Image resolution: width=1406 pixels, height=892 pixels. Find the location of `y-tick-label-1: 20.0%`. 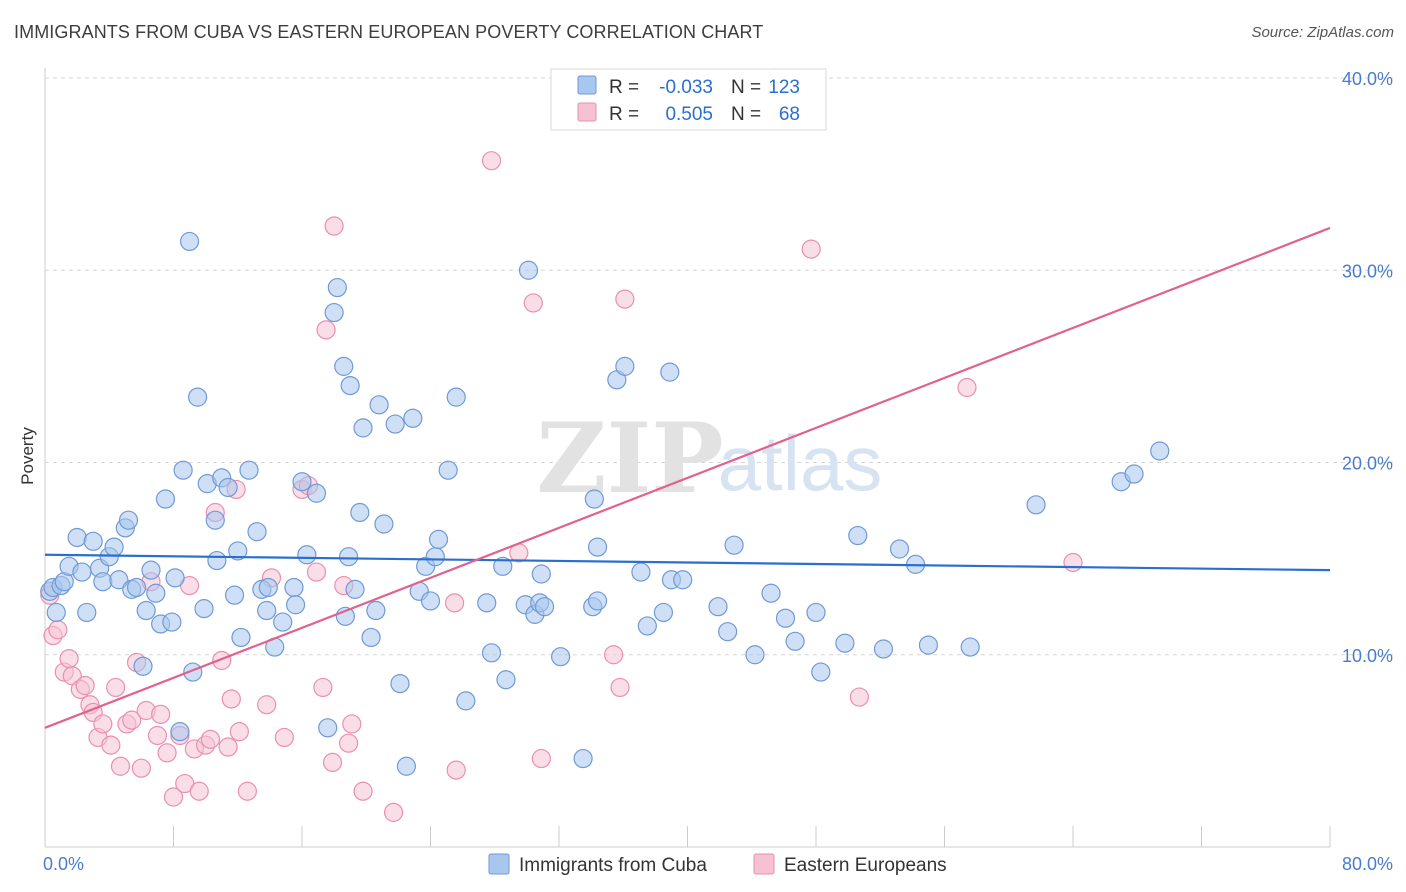

y-tick-label-1: 20.0% is located at coordinates (1367, 464).